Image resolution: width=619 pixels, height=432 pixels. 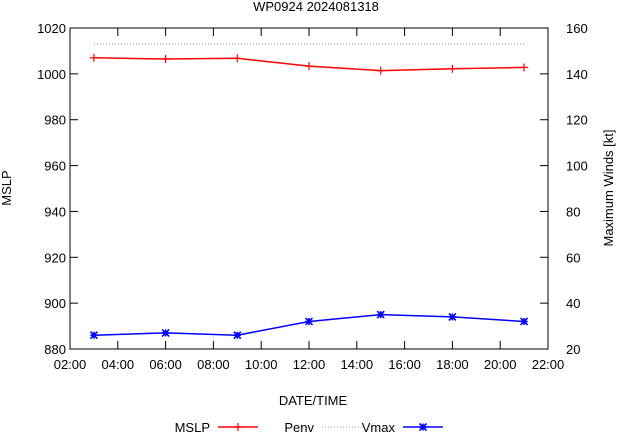 I want to click on legend-item: Penv, so click(x=323, y=426).